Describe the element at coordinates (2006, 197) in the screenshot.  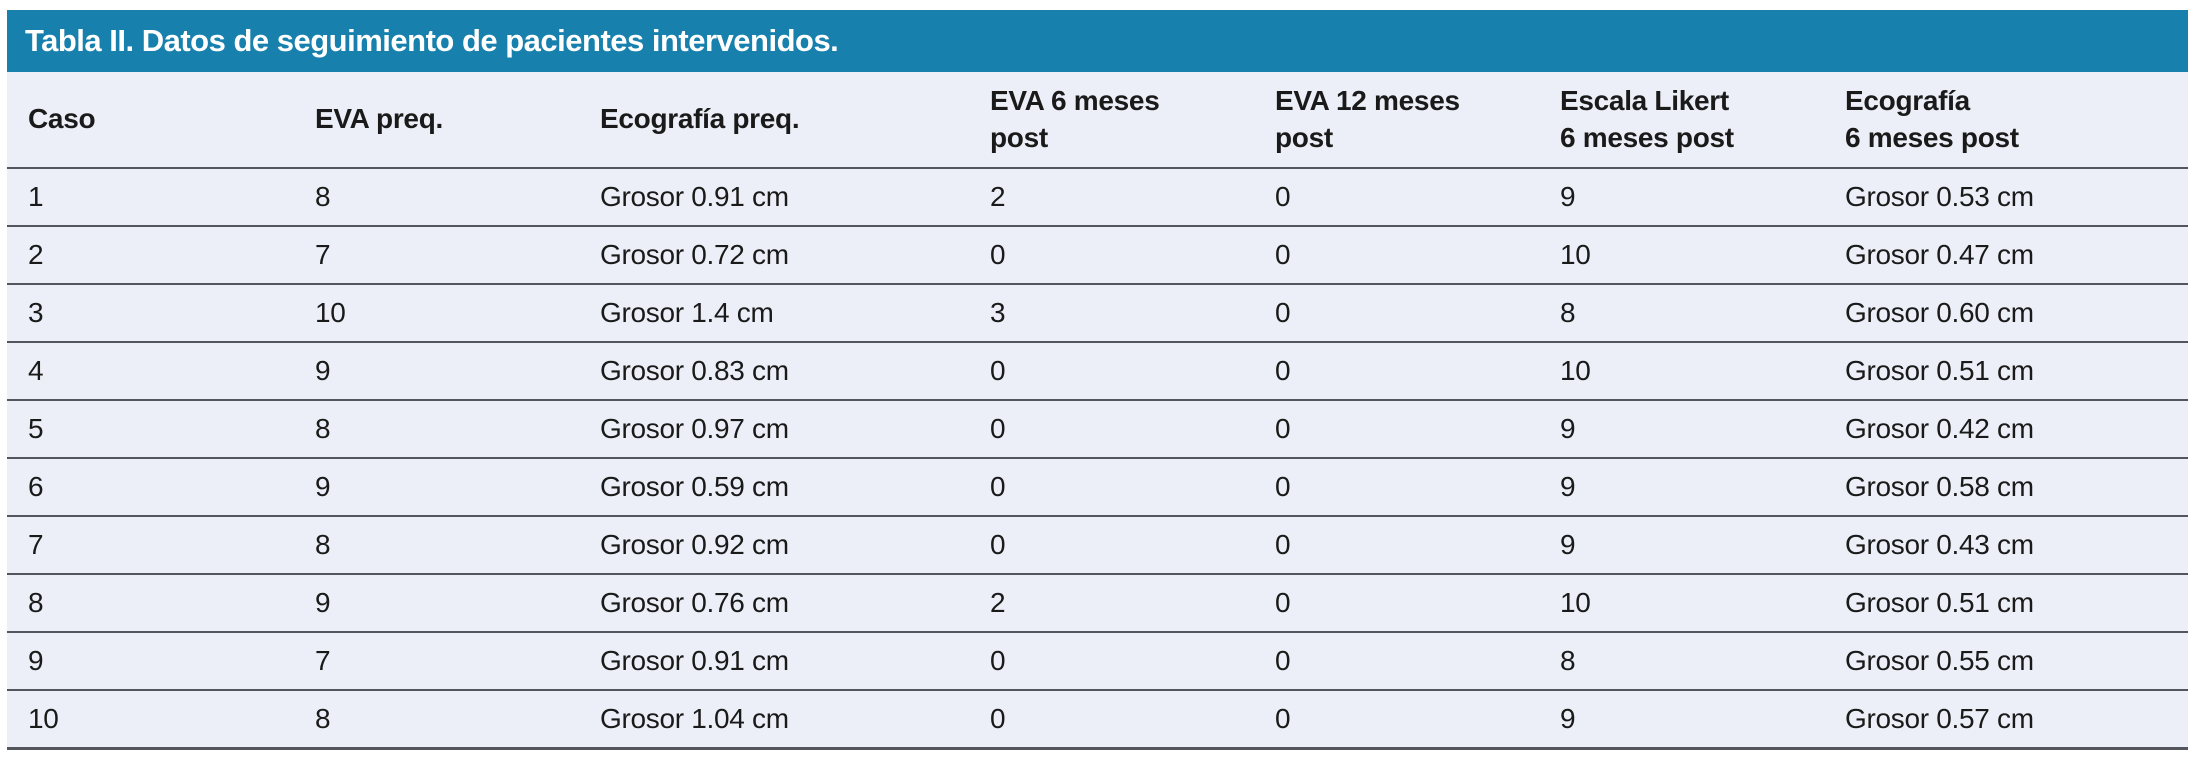
I see `table-cell: Grosor 0.53 cm` at that location.